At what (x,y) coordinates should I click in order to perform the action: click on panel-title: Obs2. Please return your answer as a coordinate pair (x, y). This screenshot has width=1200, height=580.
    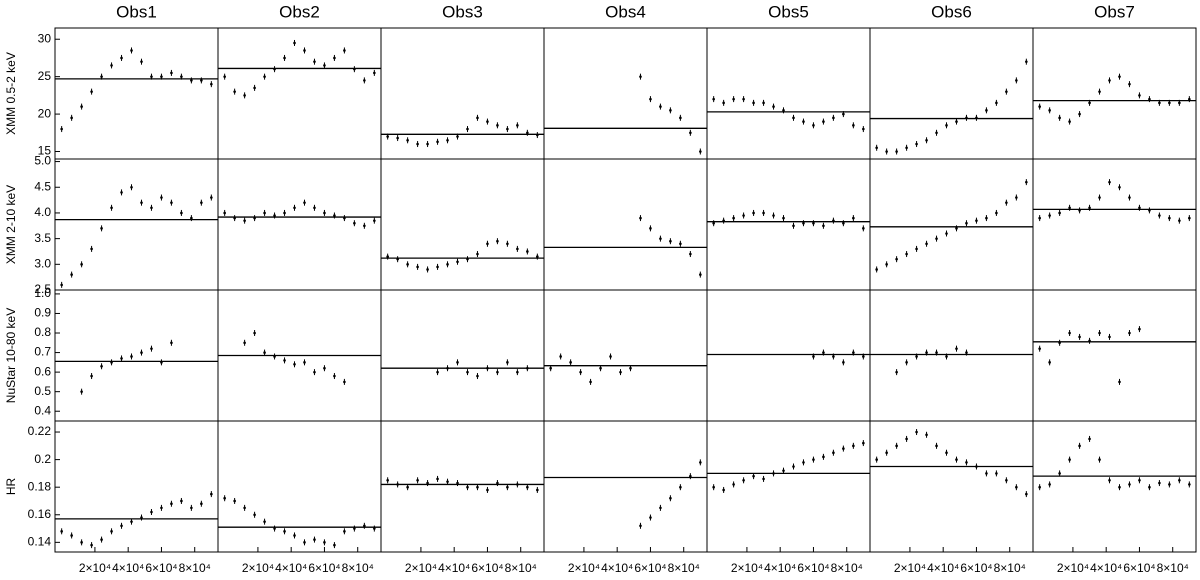
    Looking at the image, I should click on (299, 11).